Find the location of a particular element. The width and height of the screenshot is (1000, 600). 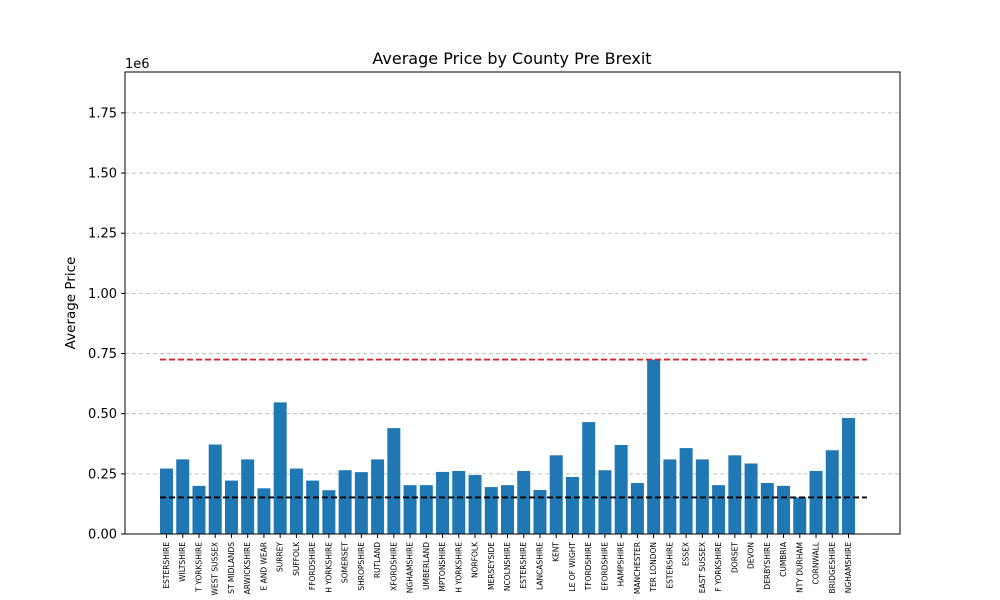

x-tick-label: RUTLAND is located at coordinates (377, 560).